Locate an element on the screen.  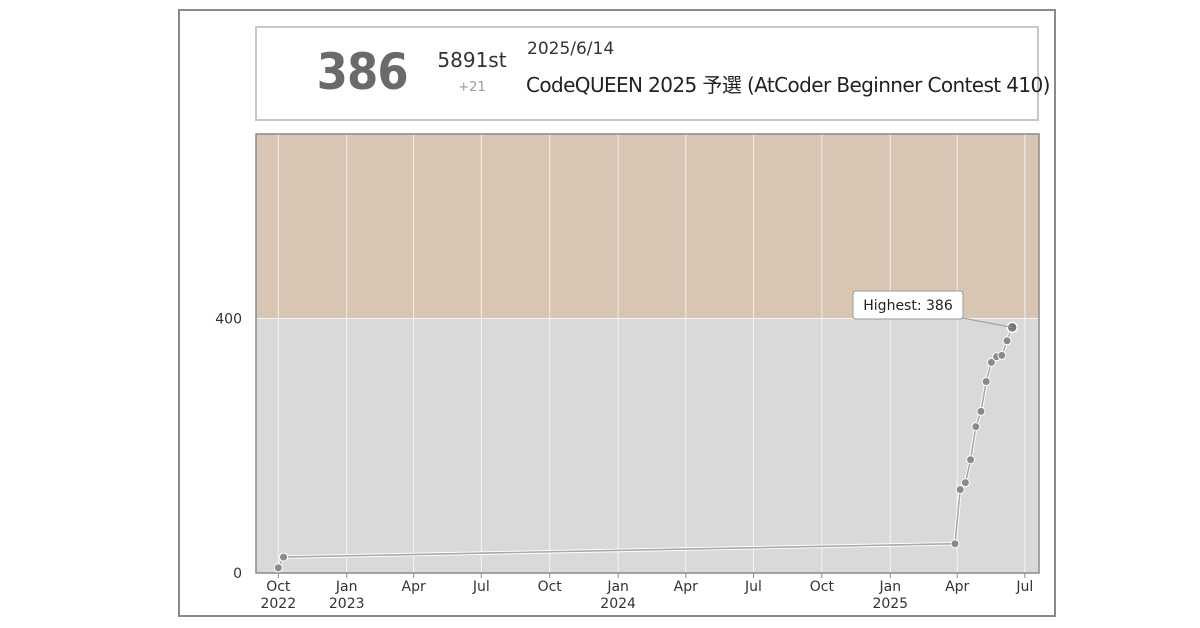
rating-change: +21 is located at coordinates (472, 87).